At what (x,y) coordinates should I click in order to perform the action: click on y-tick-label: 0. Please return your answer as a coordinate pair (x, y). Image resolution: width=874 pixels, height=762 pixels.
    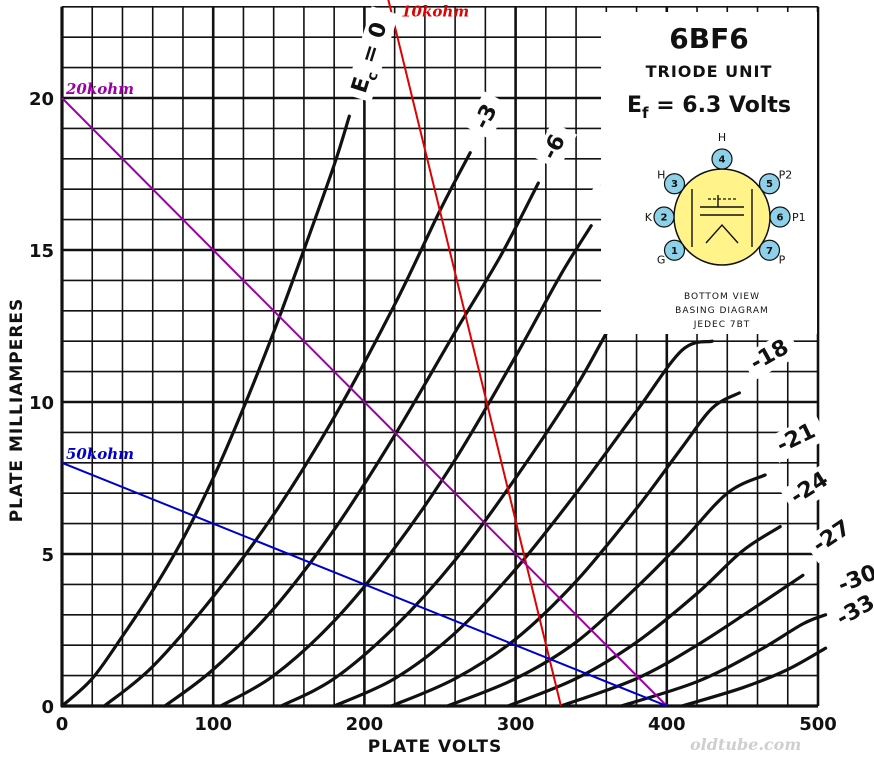
    Looking at the image, I should click on (47, 707).